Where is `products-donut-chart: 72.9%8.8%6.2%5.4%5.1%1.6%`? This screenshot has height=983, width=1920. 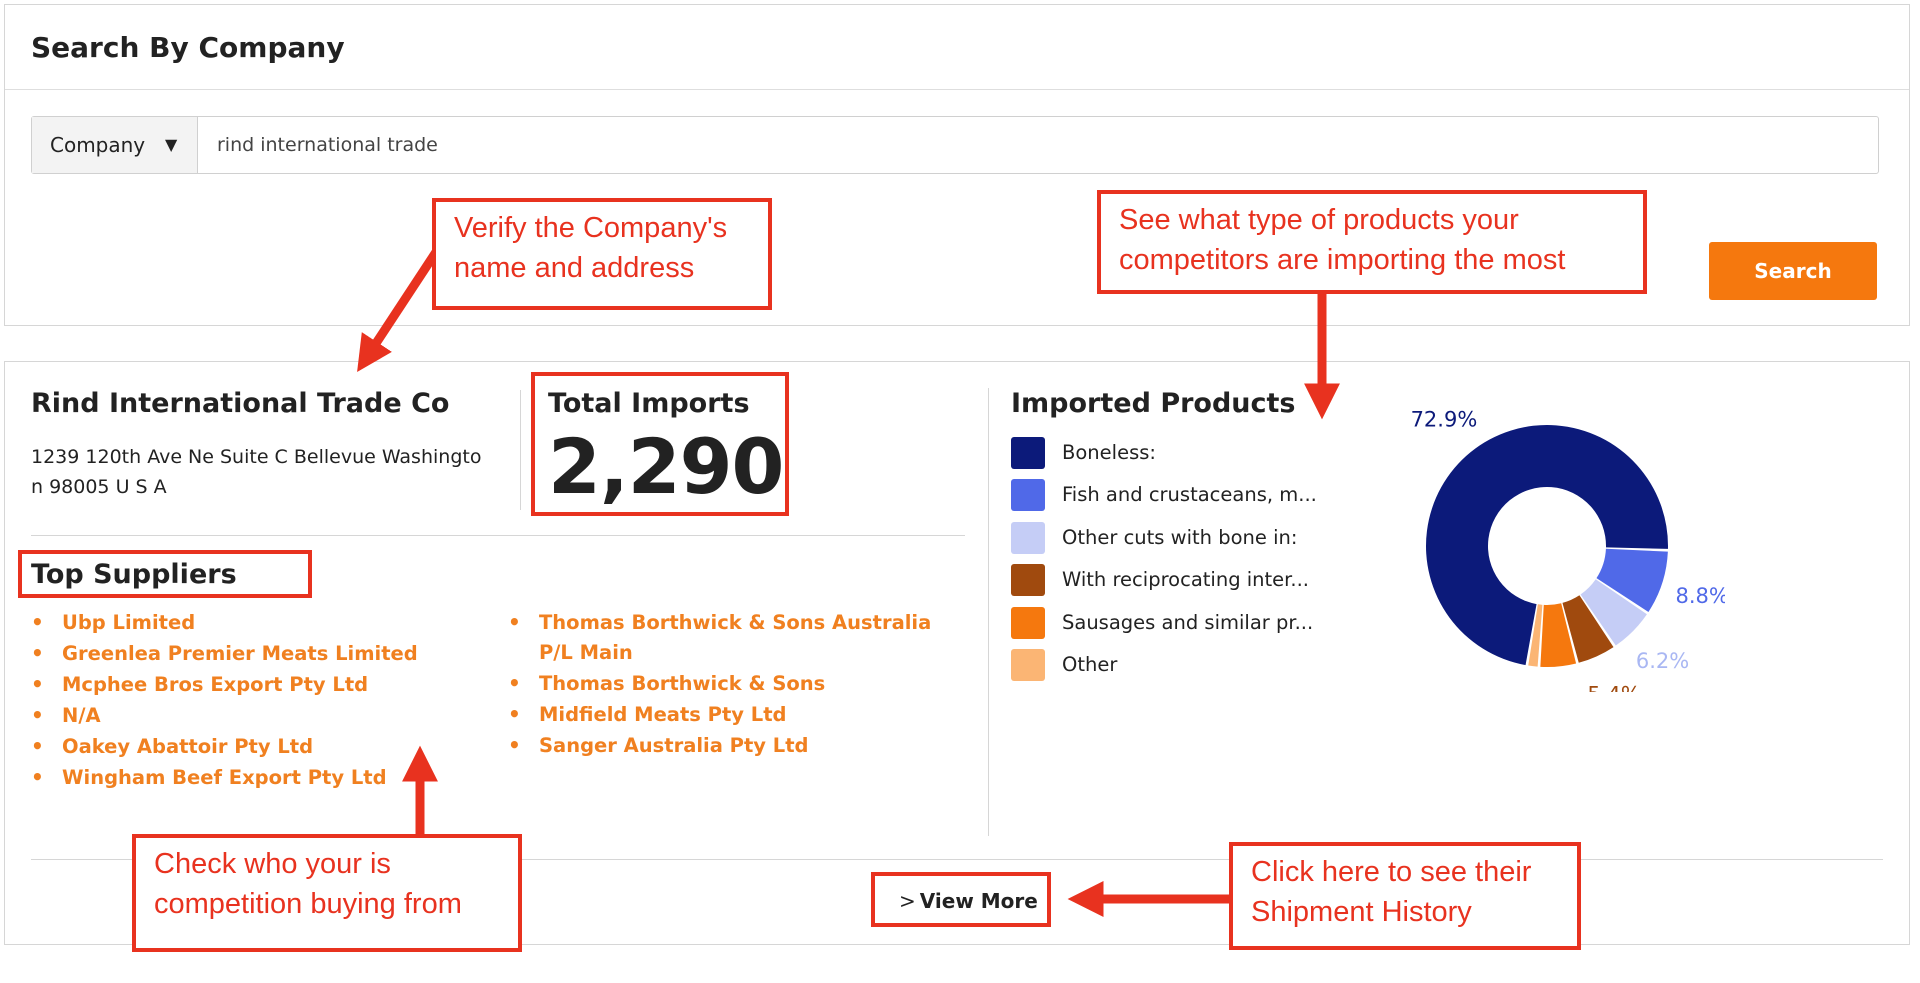
products-donut-chart: 72.9%8.8%6.2%5.4%5.1%1.6% is located at coordinates (1568, 550).